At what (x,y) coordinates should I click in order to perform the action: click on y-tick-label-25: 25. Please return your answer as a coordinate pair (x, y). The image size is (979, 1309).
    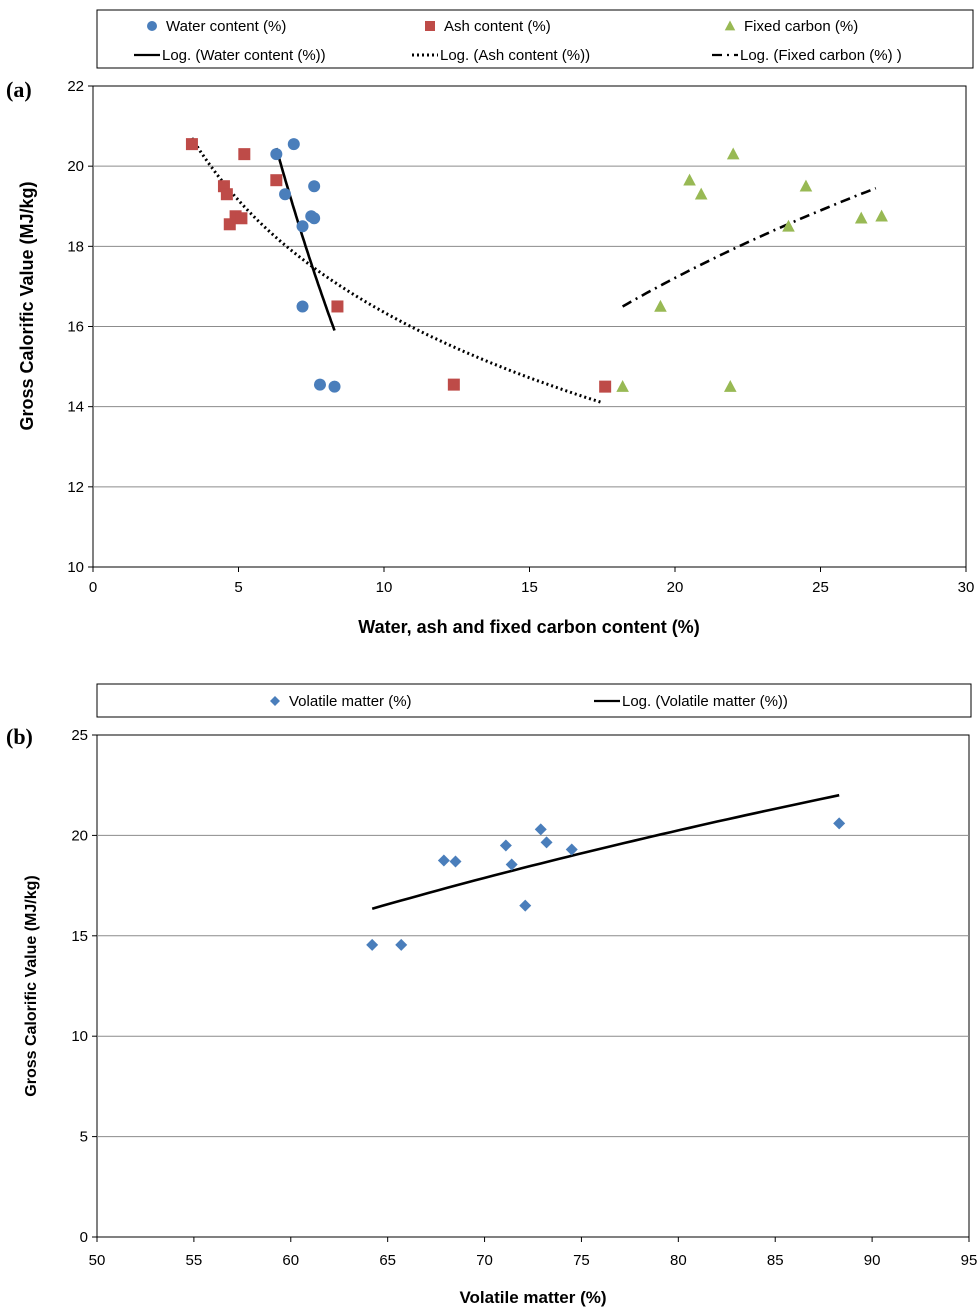
    Looking at the image, I should click on (79, 735).